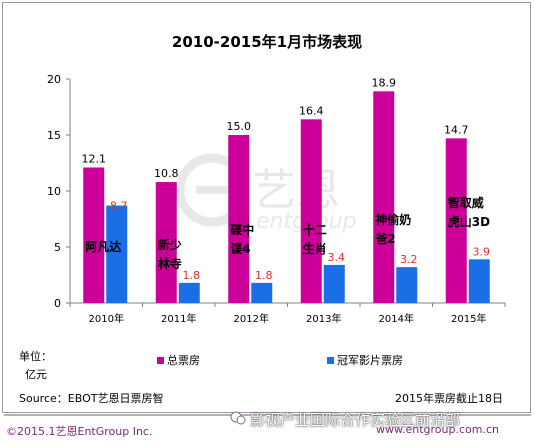 The width and height of the screenshot is (535, 447). What do you see at coordinates (238, 418) in the screenshot?
I see `wechat-icon` at bounding box center [238, 418].